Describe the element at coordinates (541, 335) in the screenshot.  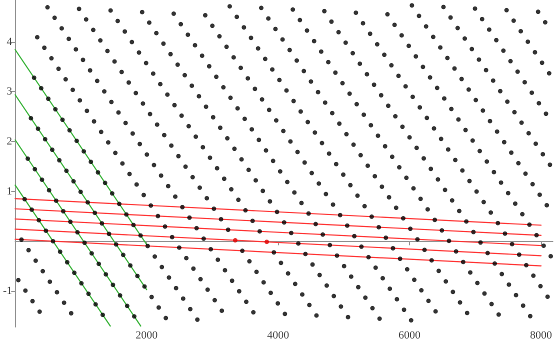
I see `x-tick-label: 8000` at that location.